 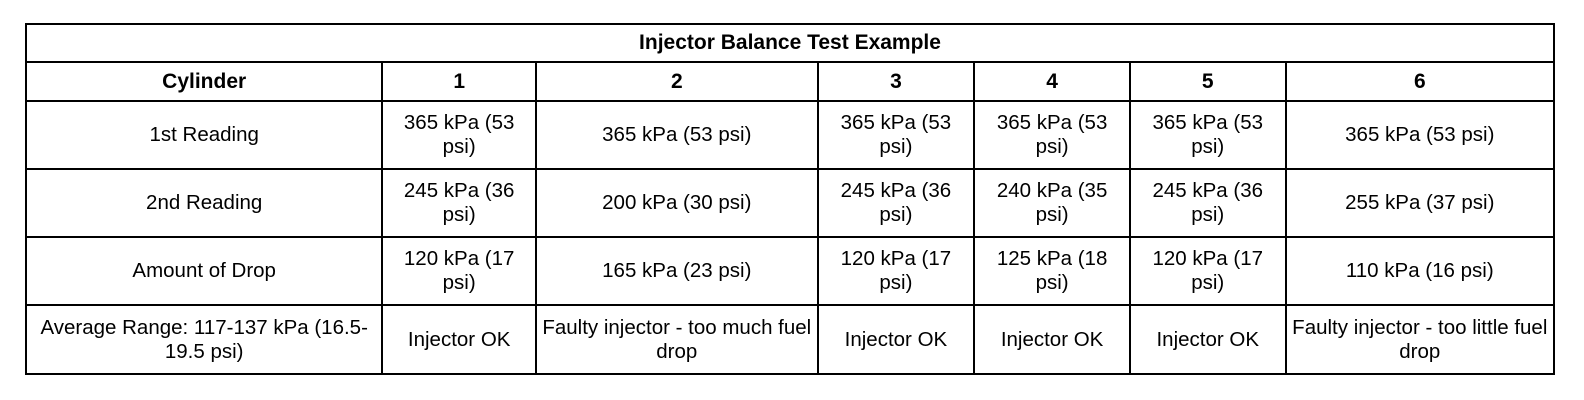 I want to click on header-cylinder-2: 2, so click(x=676, y=81).